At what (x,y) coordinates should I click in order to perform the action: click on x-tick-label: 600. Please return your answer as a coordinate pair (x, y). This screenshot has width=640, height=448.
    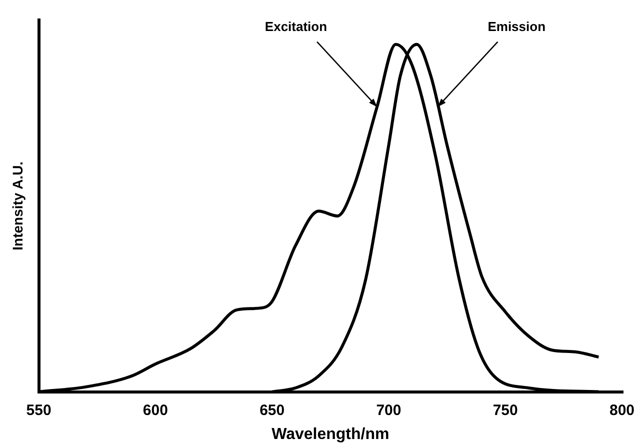
    Looking at the image, I should click on (155, 410).